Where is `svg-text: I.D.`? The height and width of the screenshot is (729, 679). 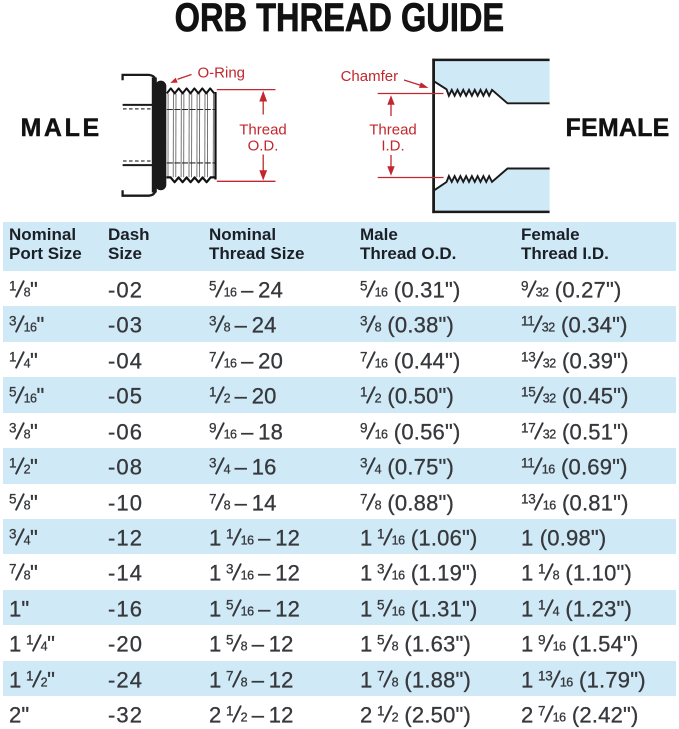
svg-text: I.D. is located at coordinates (392, 146).